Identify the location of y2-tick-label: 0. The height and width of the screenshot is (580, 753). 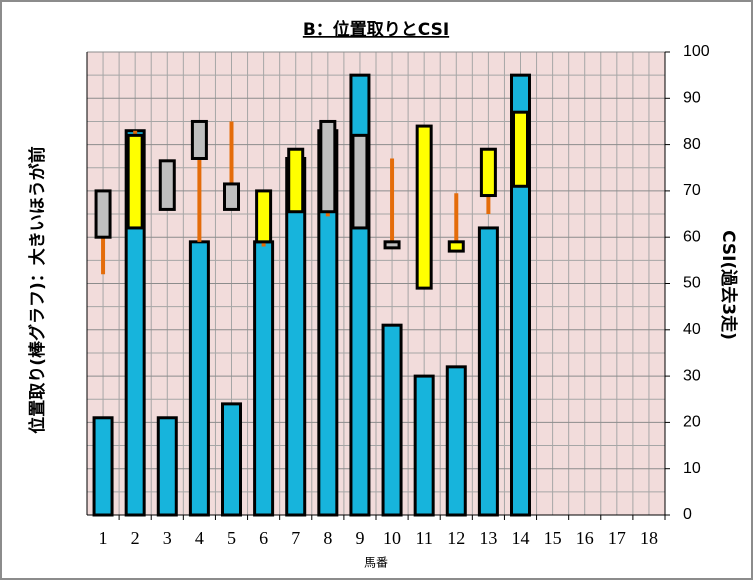
(687, 514).